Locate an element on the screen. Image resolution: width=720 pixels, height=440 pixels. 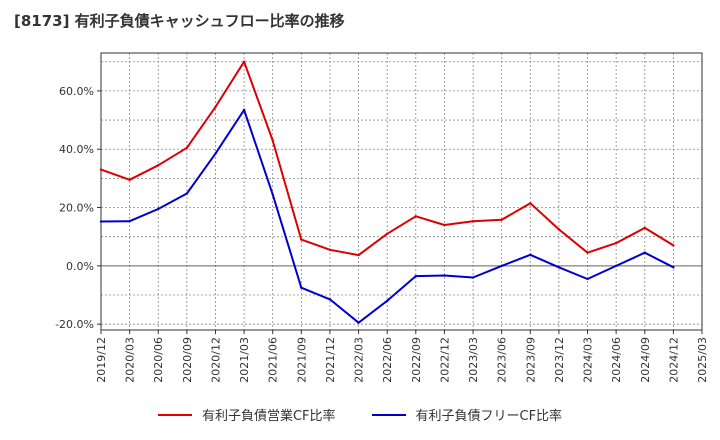
y-tick-label: 60.0% is located at coordinates (76, 91).